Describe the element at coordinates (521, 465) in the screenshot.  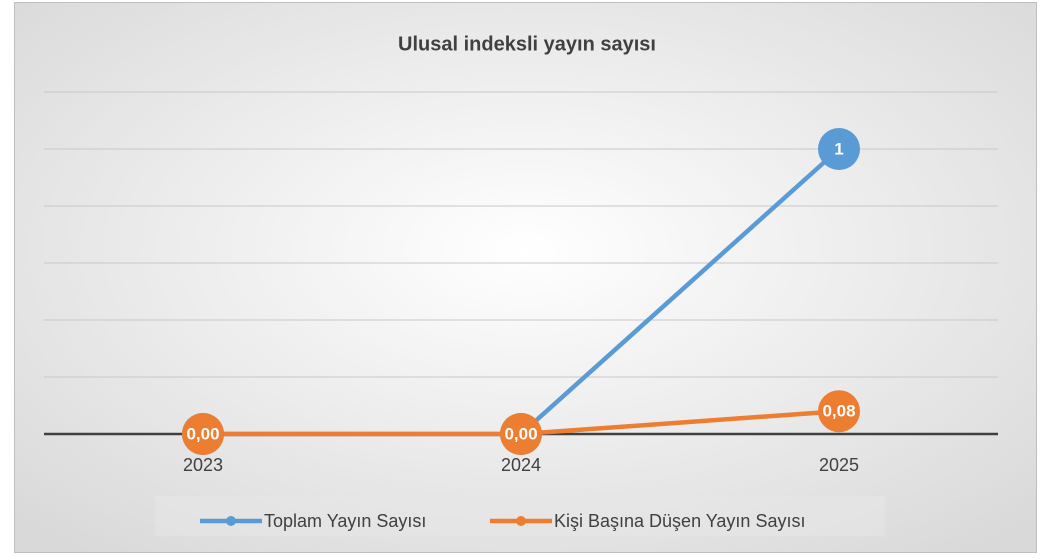
I see `x-tick-label: 2024` at that location.